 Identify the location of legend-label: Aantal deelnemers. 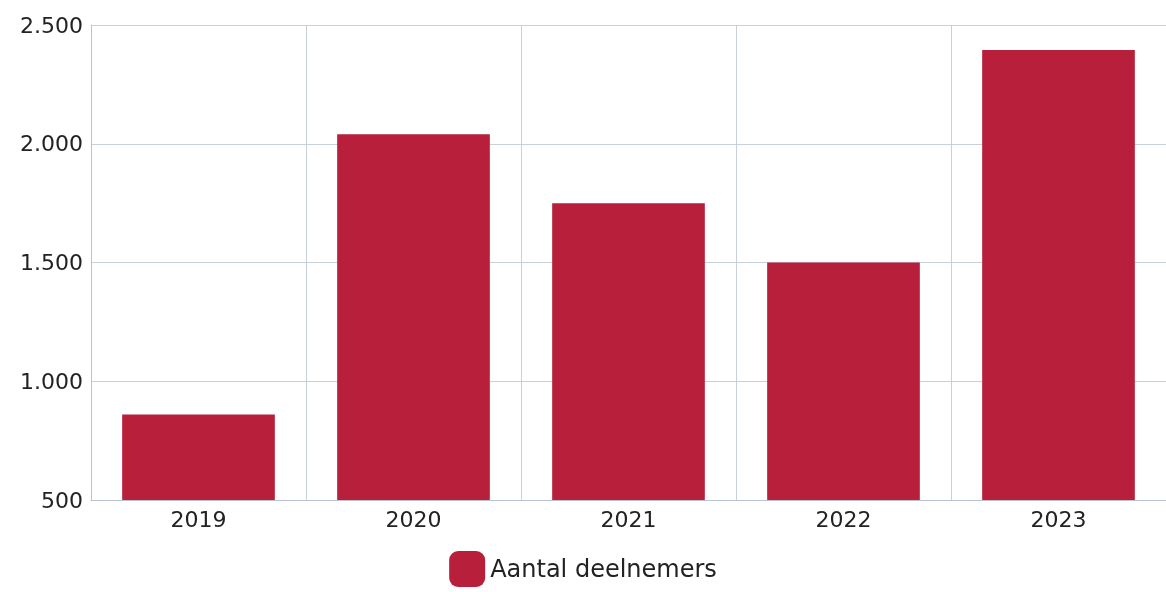
(603, 569).